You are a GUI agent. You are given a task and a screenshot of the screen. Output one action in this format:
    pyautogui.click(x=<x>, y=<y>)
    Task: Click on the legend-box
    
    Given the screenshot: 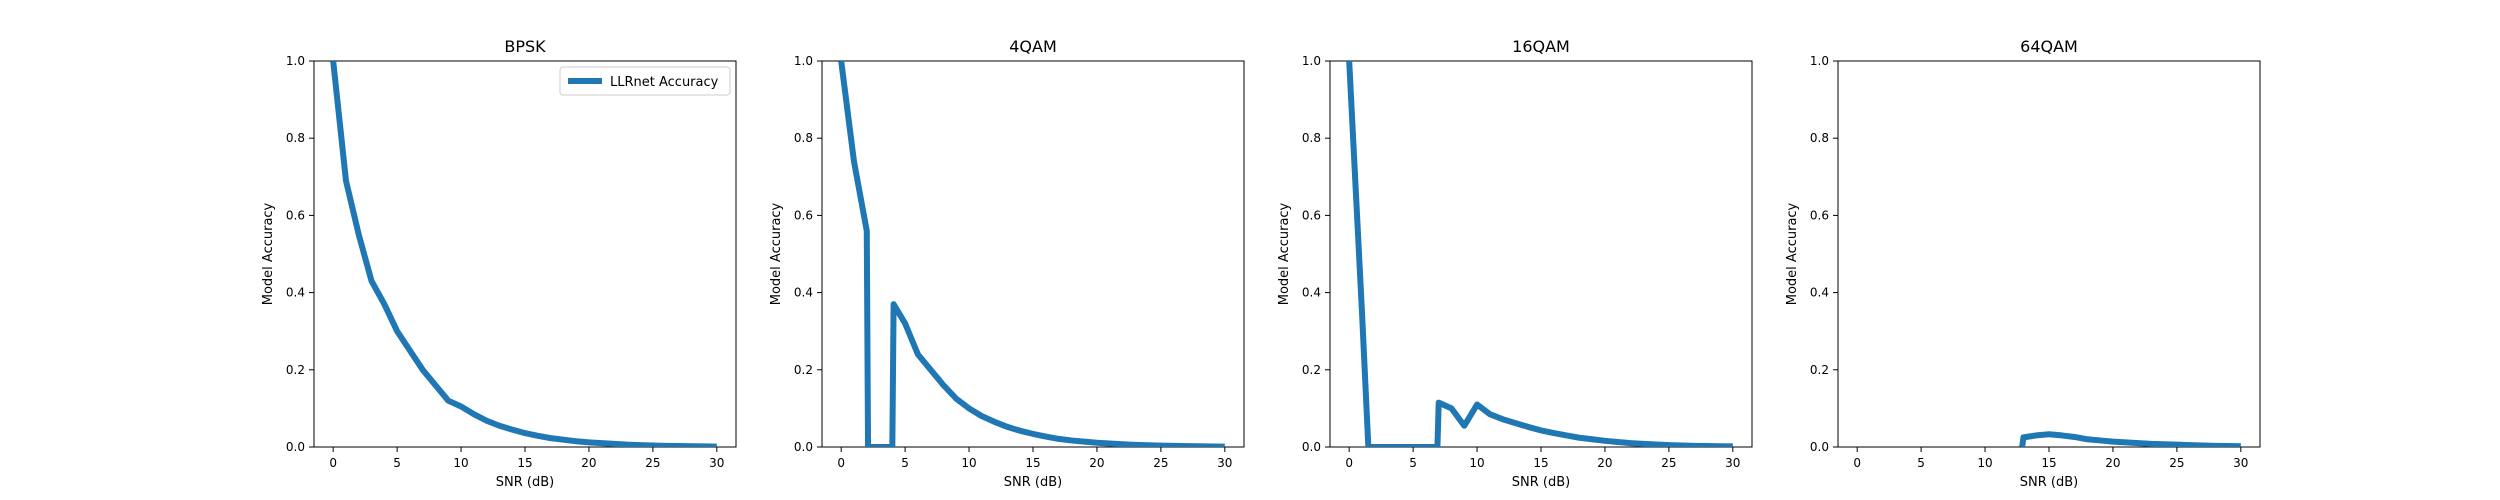 What is the action you would take?
    pyautogui.click(x=645, y=81)
    